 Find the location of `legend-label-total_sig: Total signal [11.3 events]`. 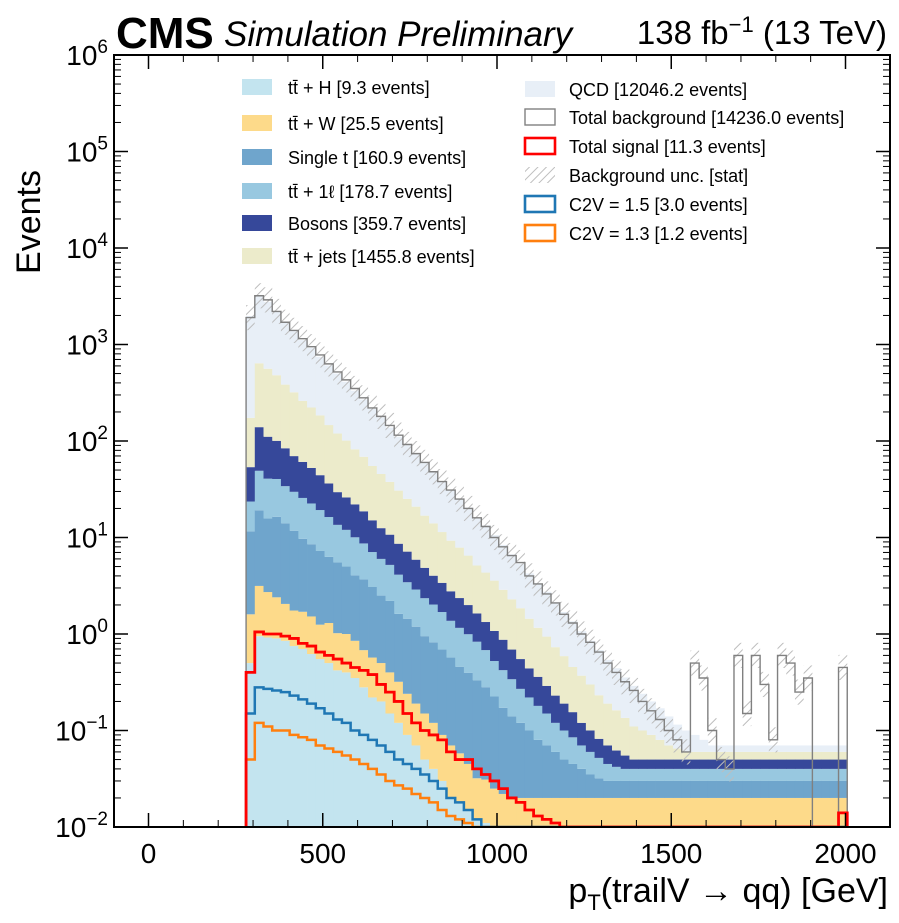

legend-label-total_sig: Total signal [11.3 events] is located at coordinates (667, 147).